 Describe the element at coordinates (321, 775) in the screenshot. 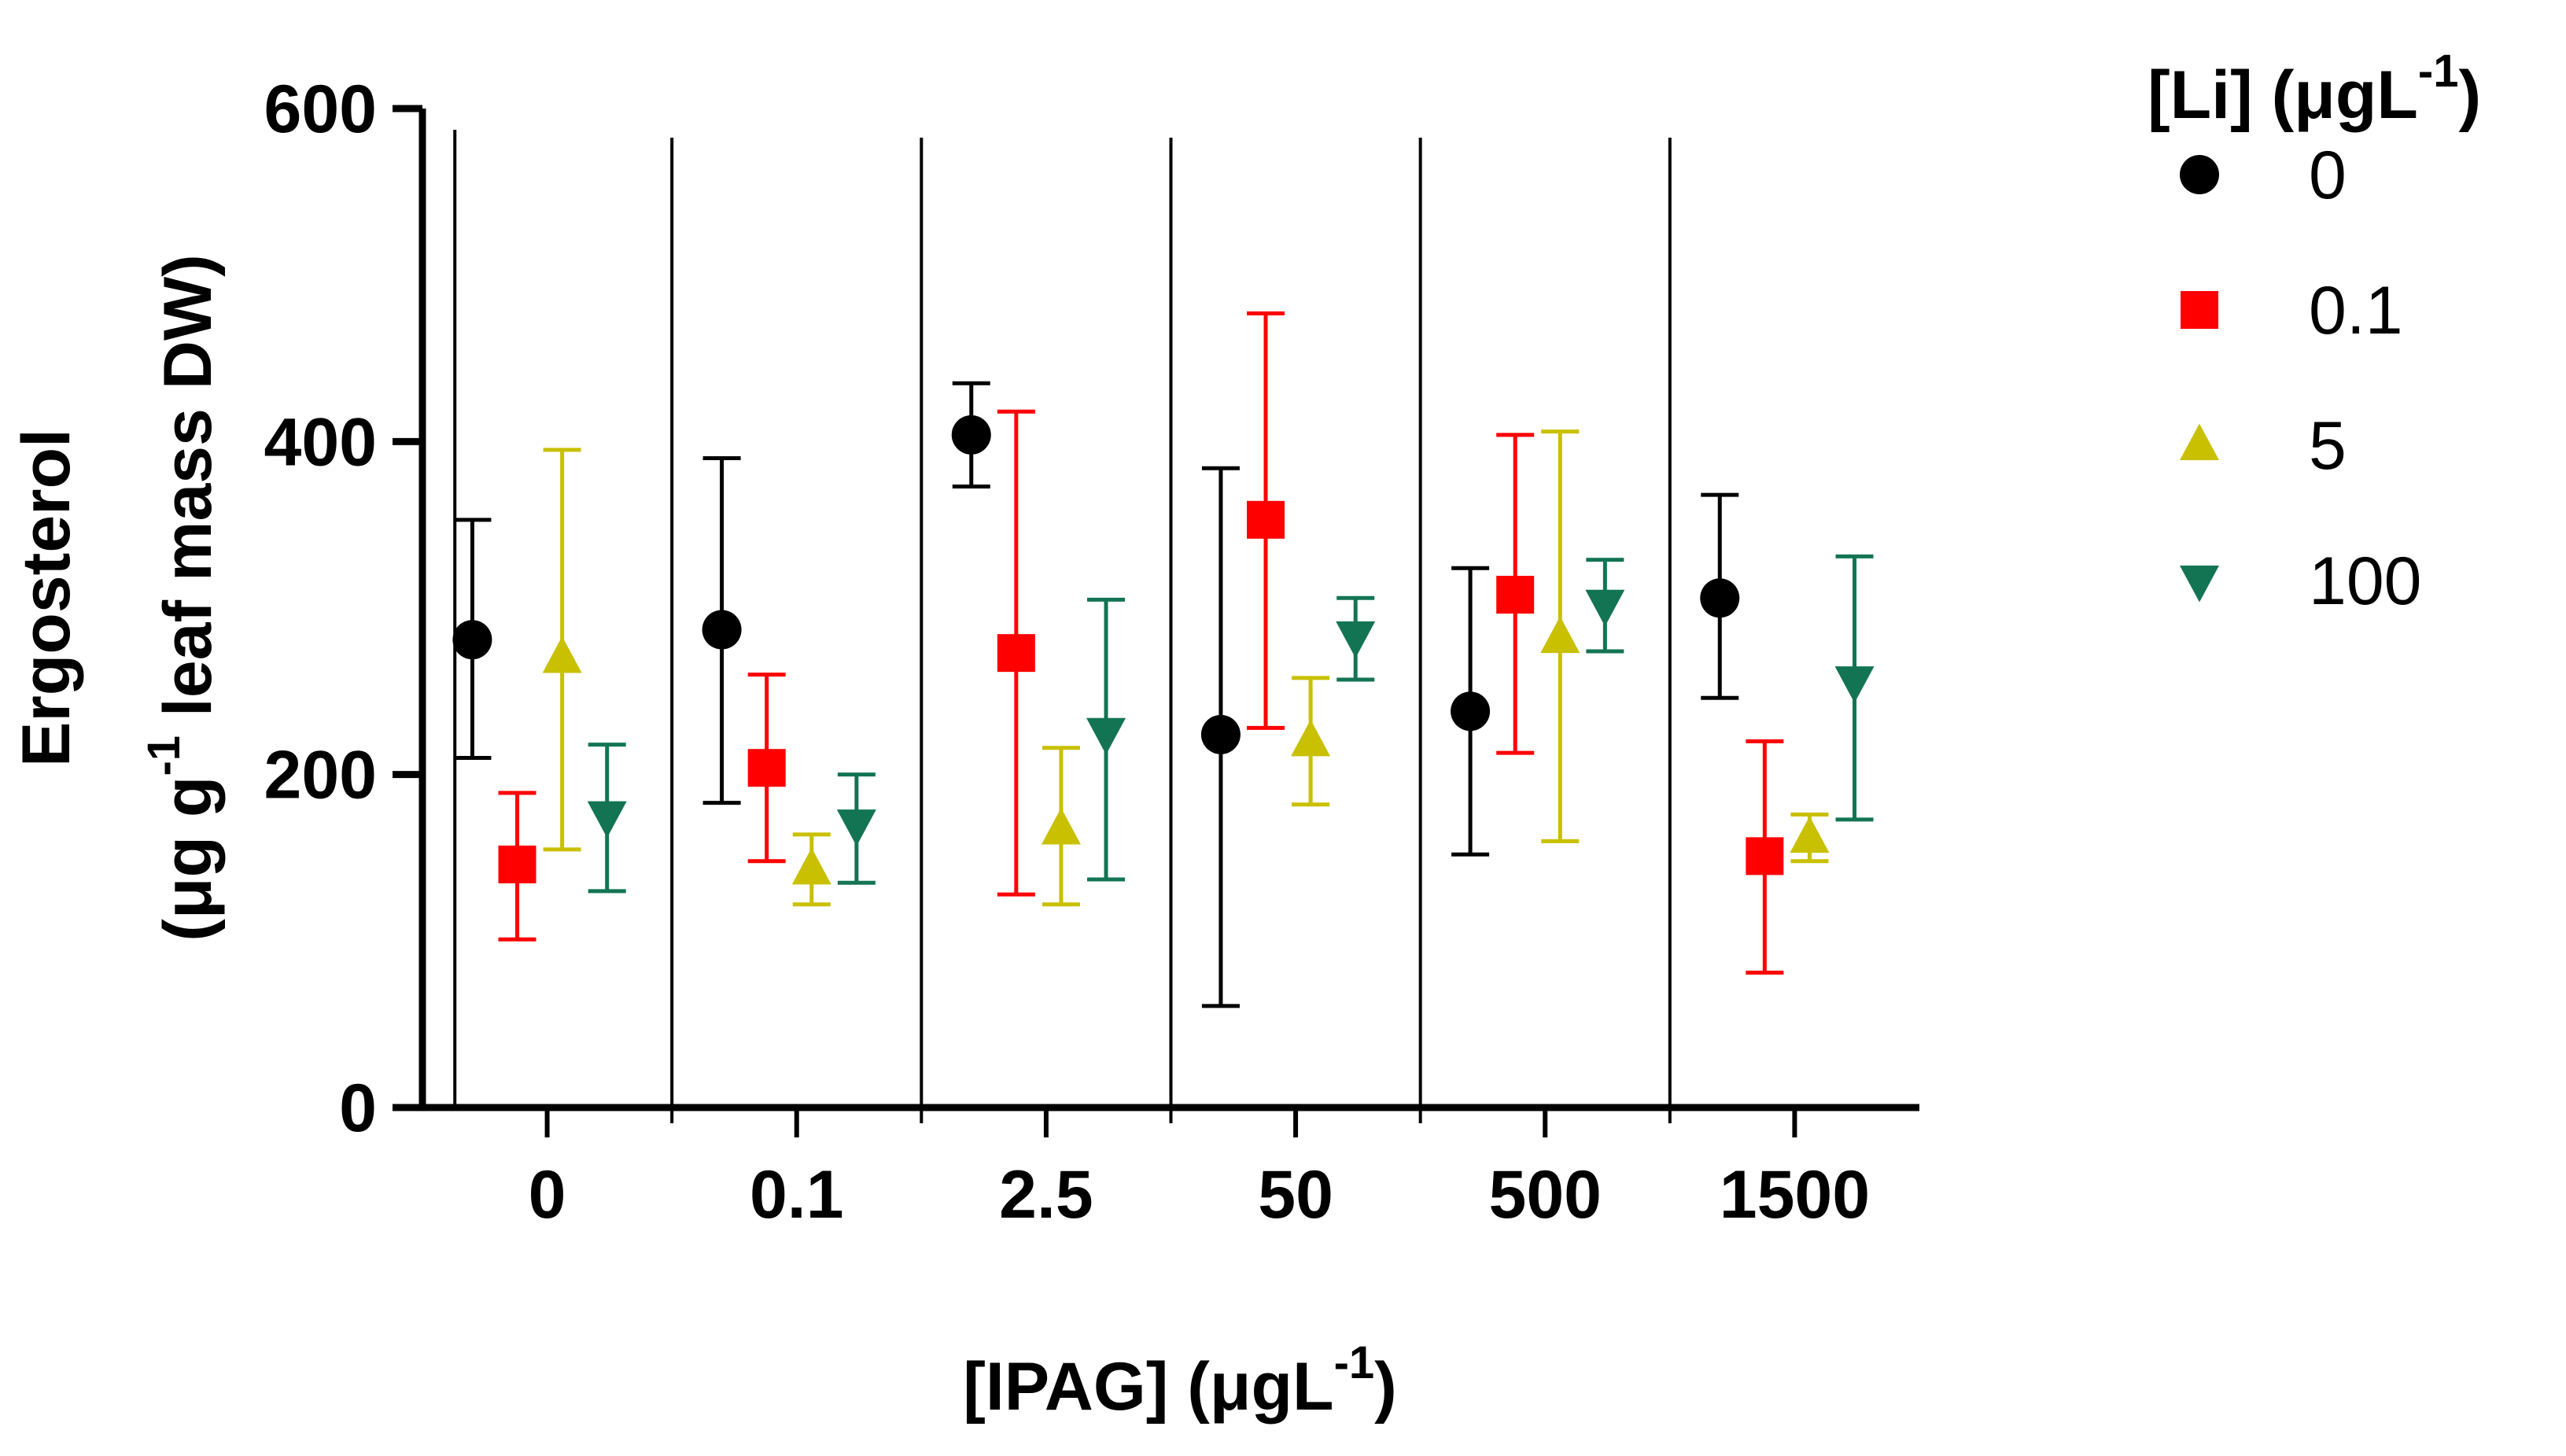

I see `y-tick-label: 200` at that location.